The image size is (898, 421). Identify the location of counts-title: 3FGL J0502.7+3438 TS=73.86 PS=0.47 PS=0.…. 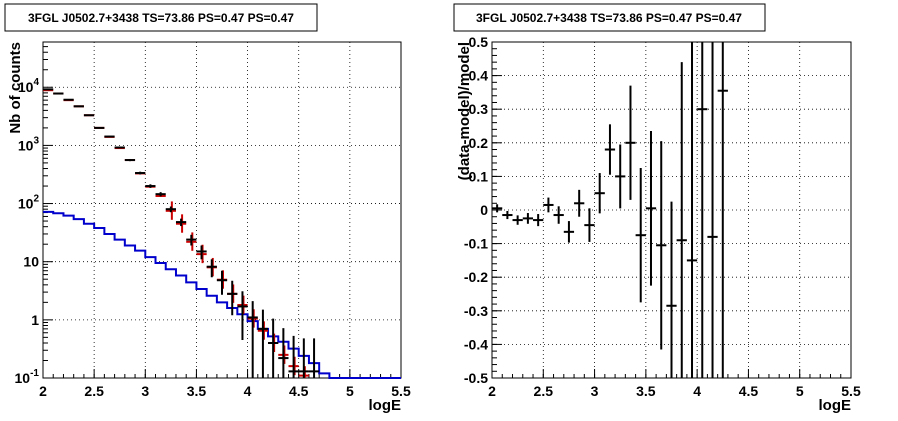
(161, 18).